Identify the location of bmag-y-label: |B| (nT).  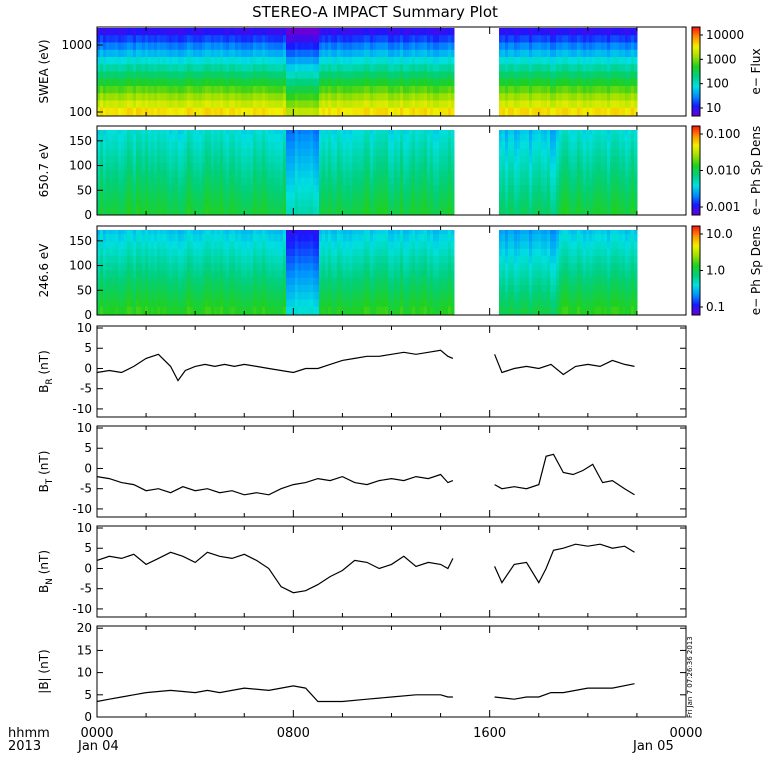
(44, 671).